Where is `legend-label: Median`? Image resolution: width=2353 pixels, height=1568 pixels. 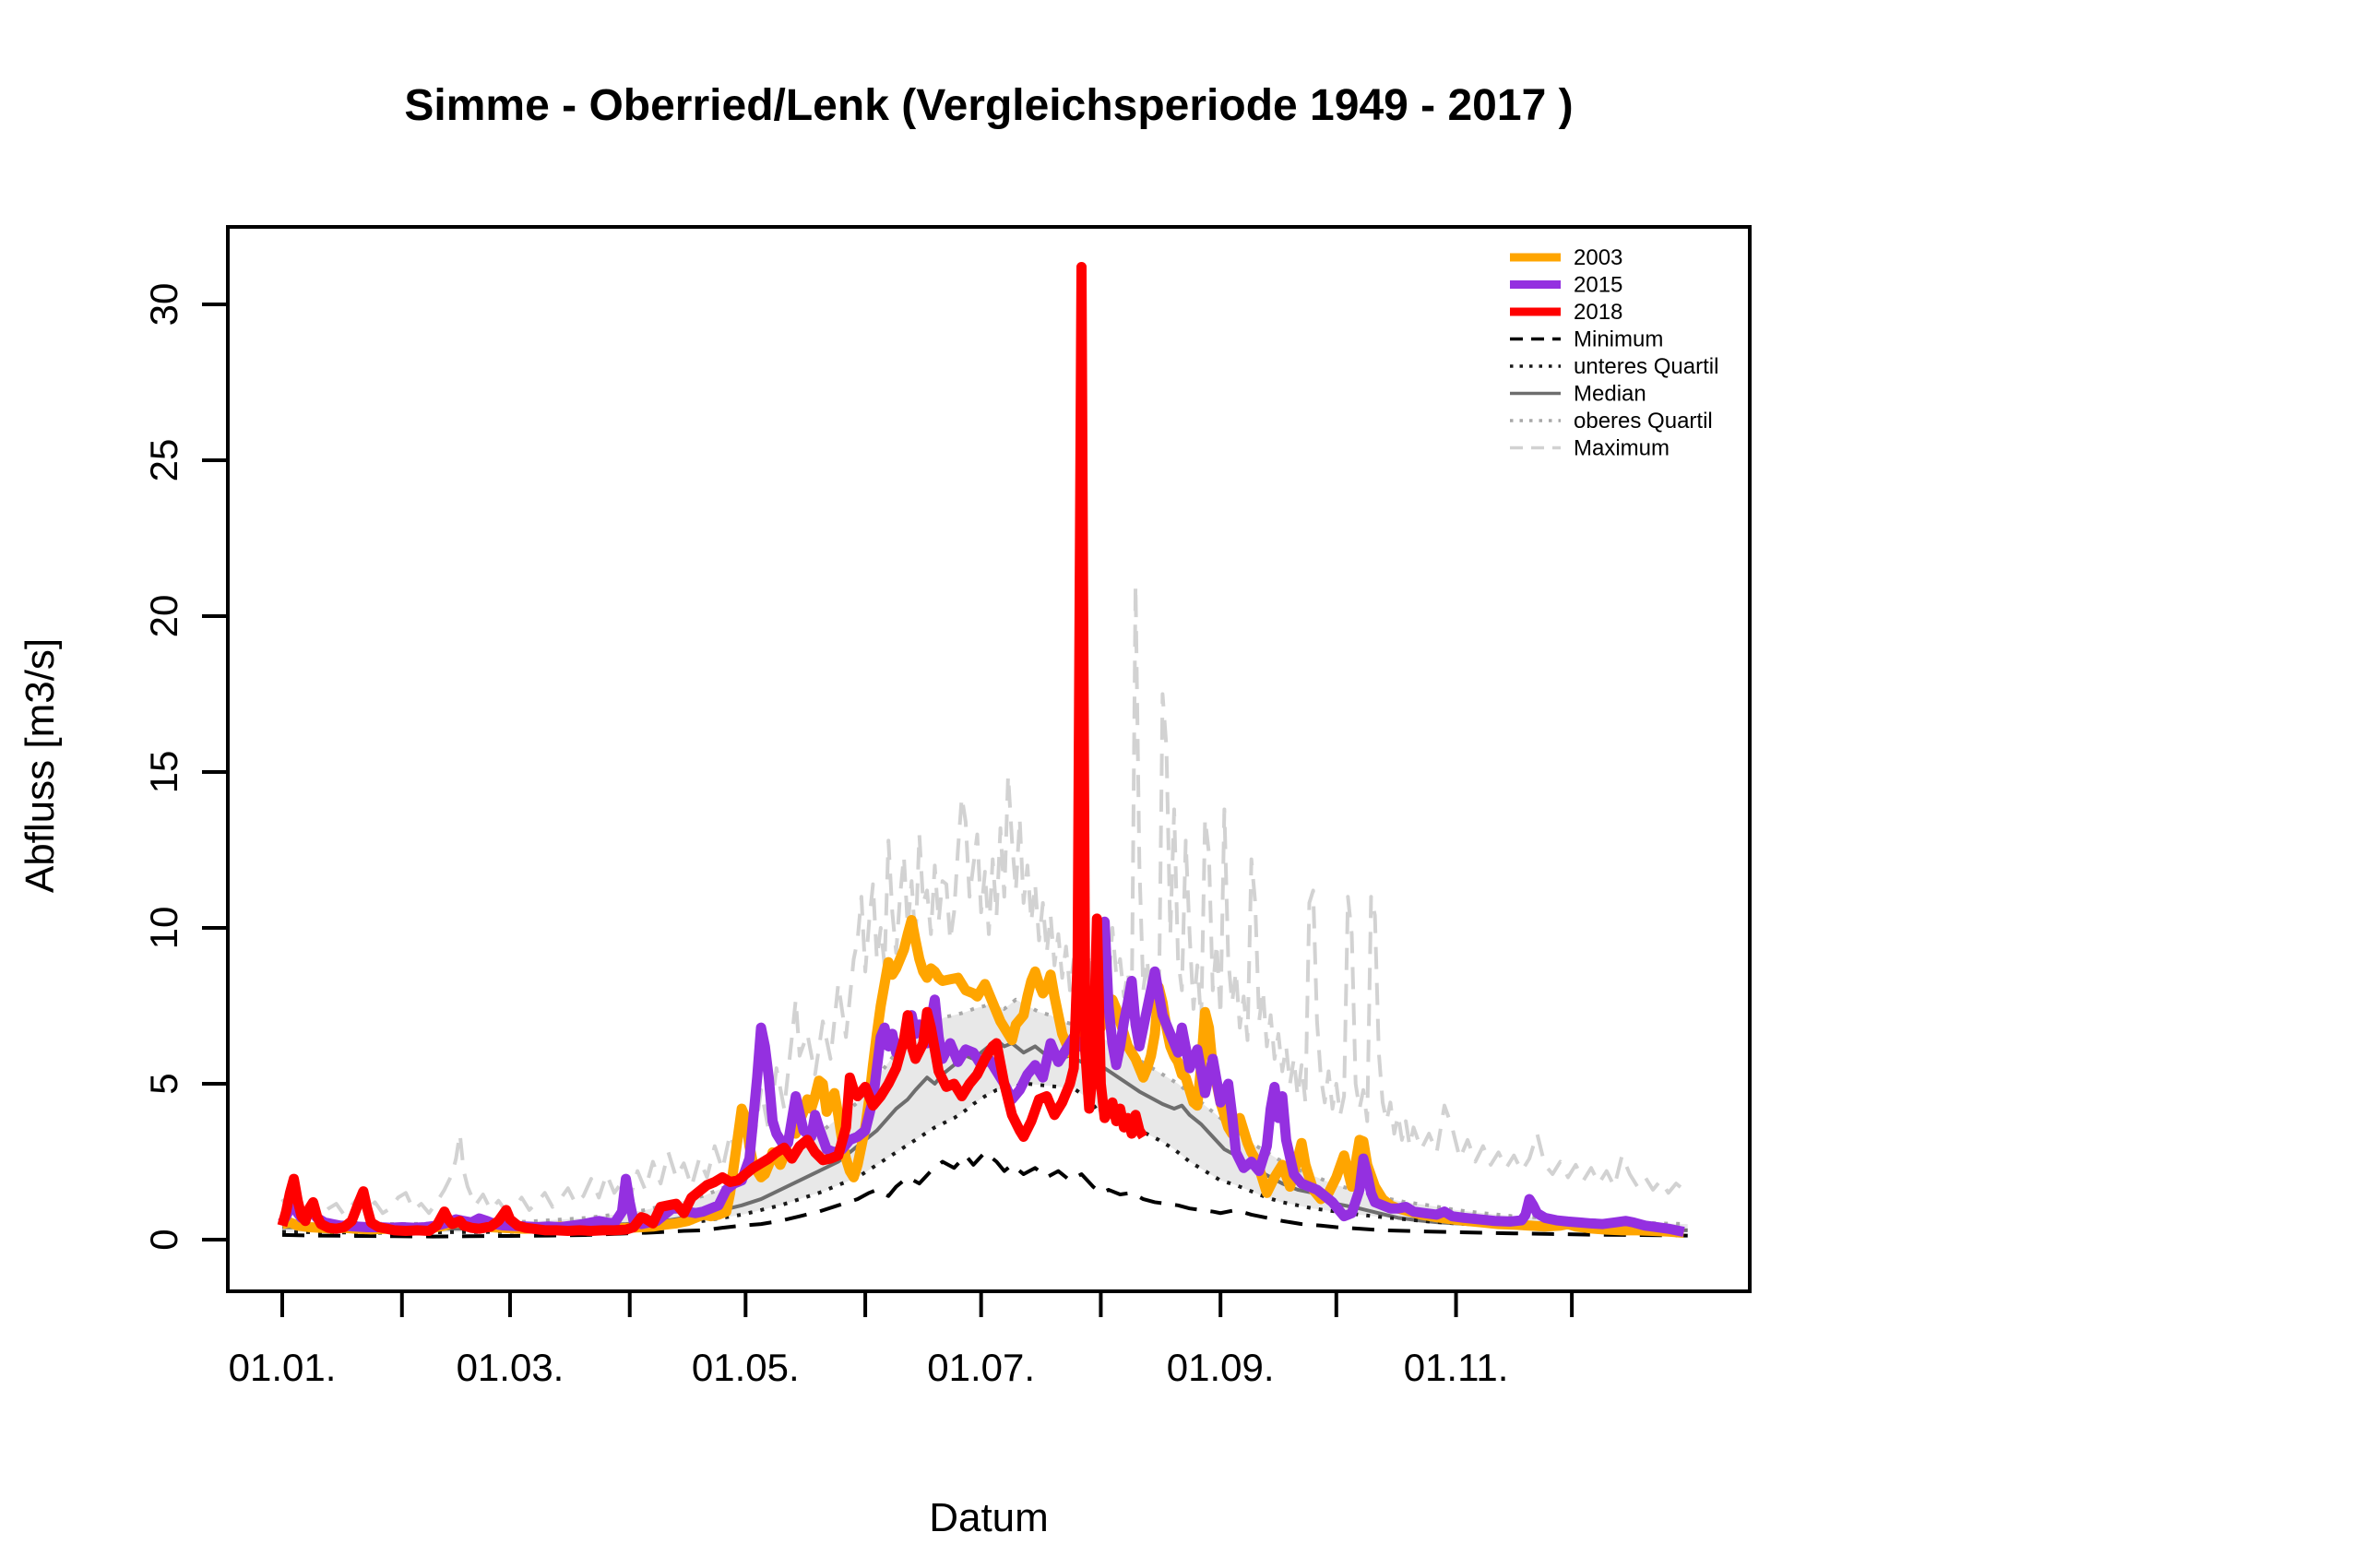 legend-label: Median is located at coordinates (1610, 394).